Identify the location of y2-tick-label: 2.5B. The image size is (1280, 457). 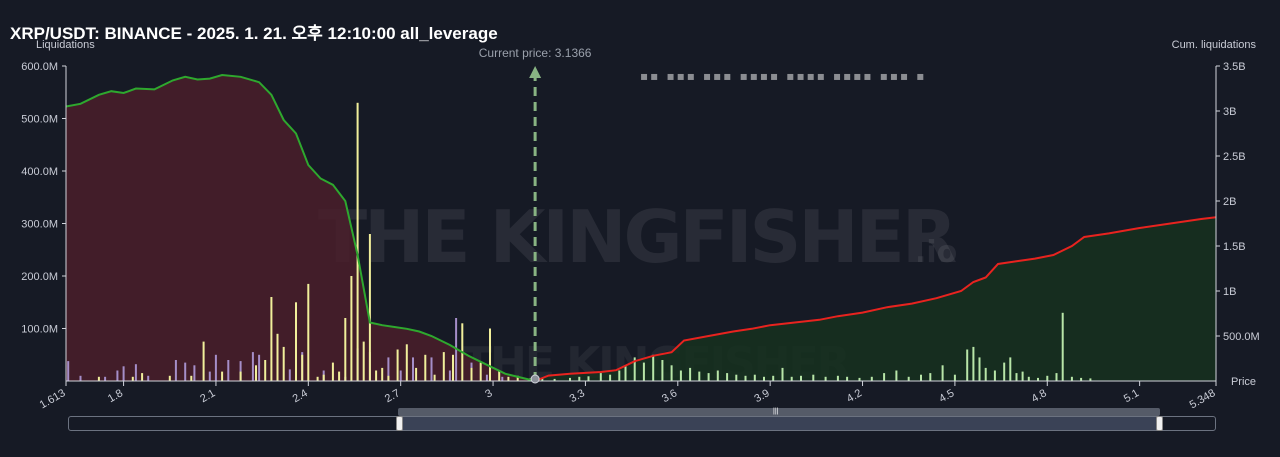
(1234, 157).